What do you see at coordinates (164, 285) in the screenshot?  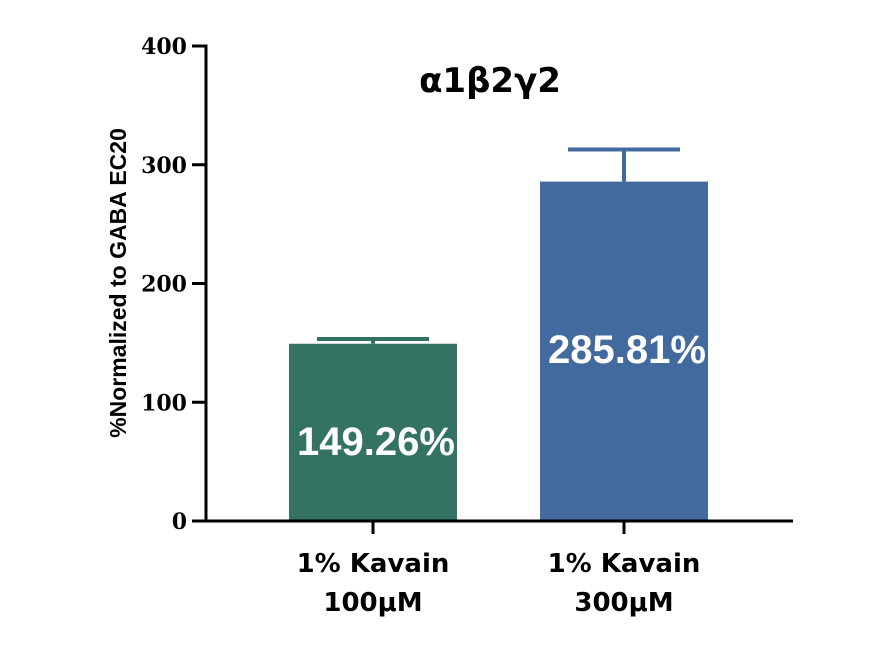 I see `y-tick-label-200: 200` at bounding box center [164, 285].